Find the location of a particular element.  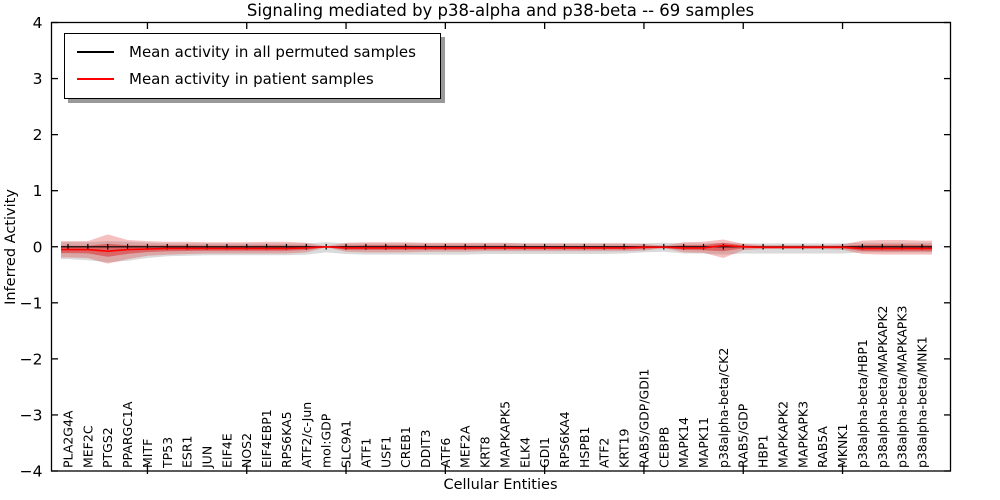

x-tick-label: SLC9A1 is located at coordinates (346, 444).